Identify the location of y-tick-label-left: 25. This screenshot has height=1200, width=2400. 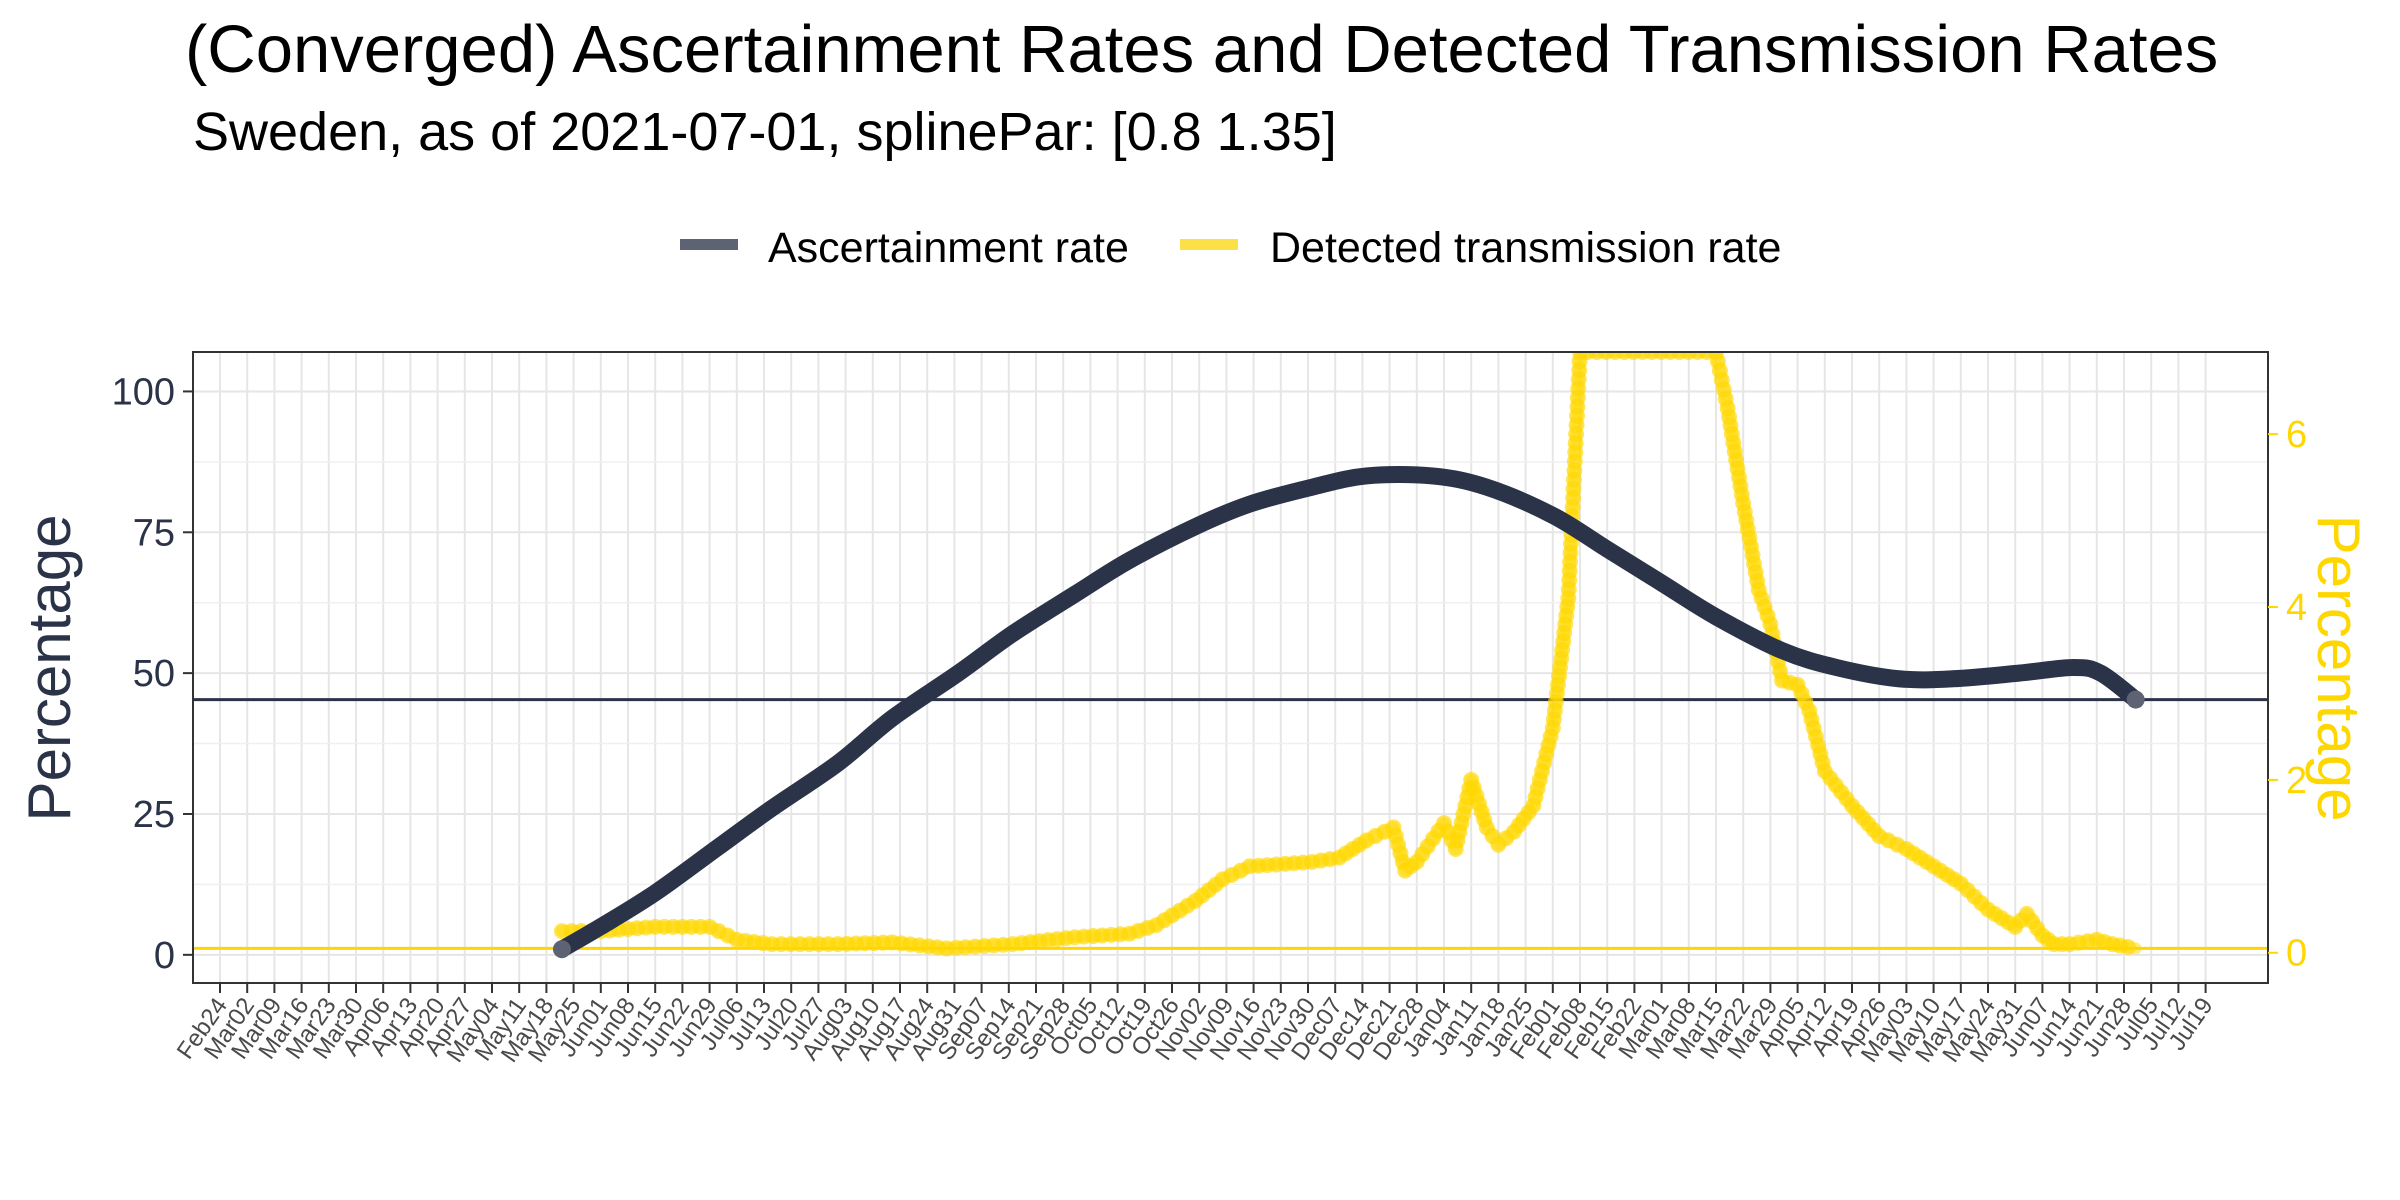
(154, 815).